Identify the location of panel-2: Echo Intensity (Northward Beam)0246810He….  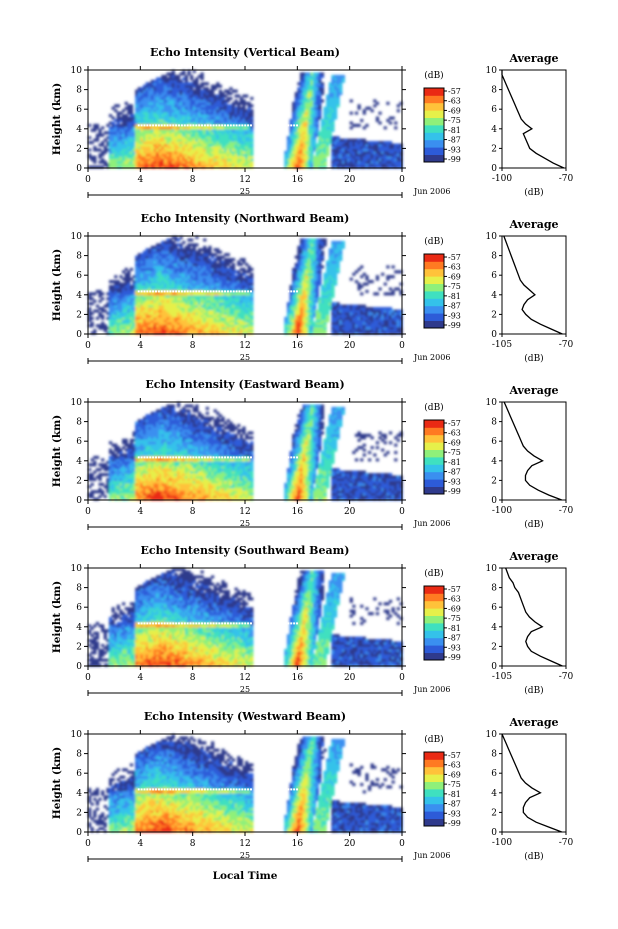
(312, 288).